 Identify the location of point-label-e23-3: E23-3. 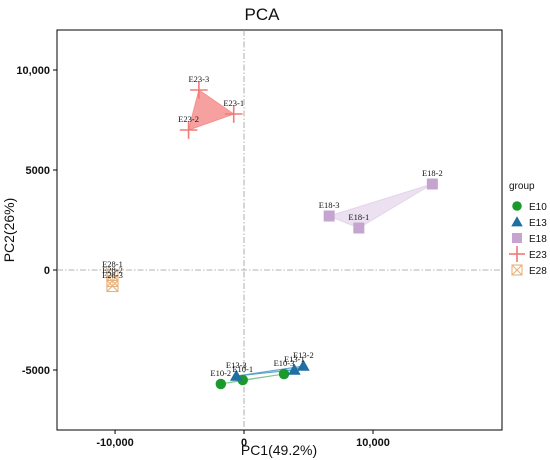
(198, 79).